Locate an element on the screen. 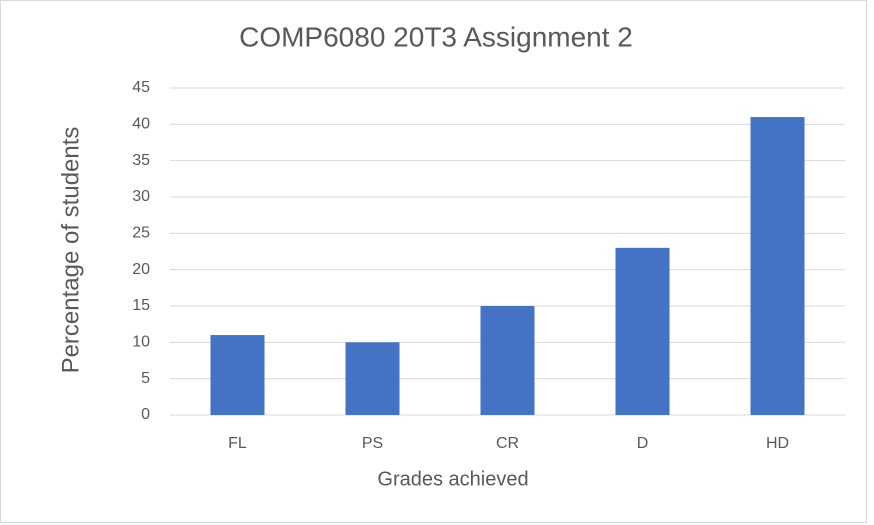  y-tick-label: 10 is located at coordinates (141, 342).